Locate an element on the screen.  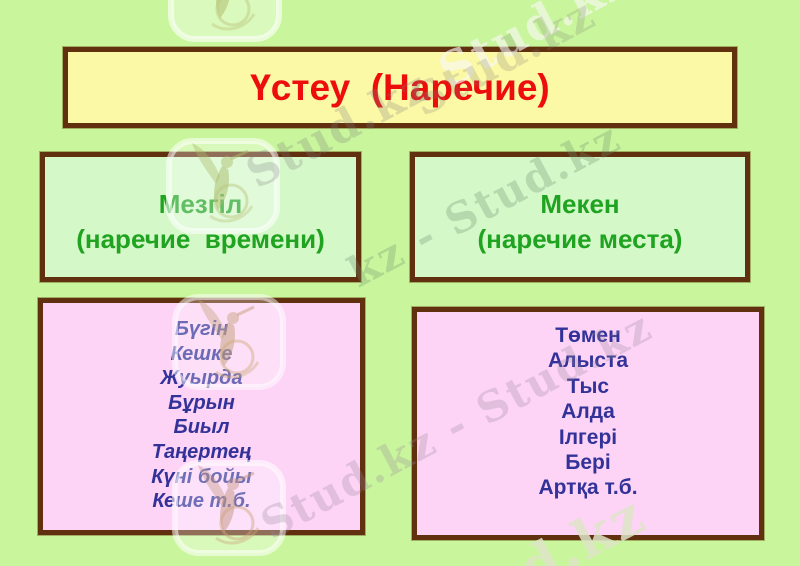
page-title: Үстеу (Наречие) is located at coordinates (400, 87).